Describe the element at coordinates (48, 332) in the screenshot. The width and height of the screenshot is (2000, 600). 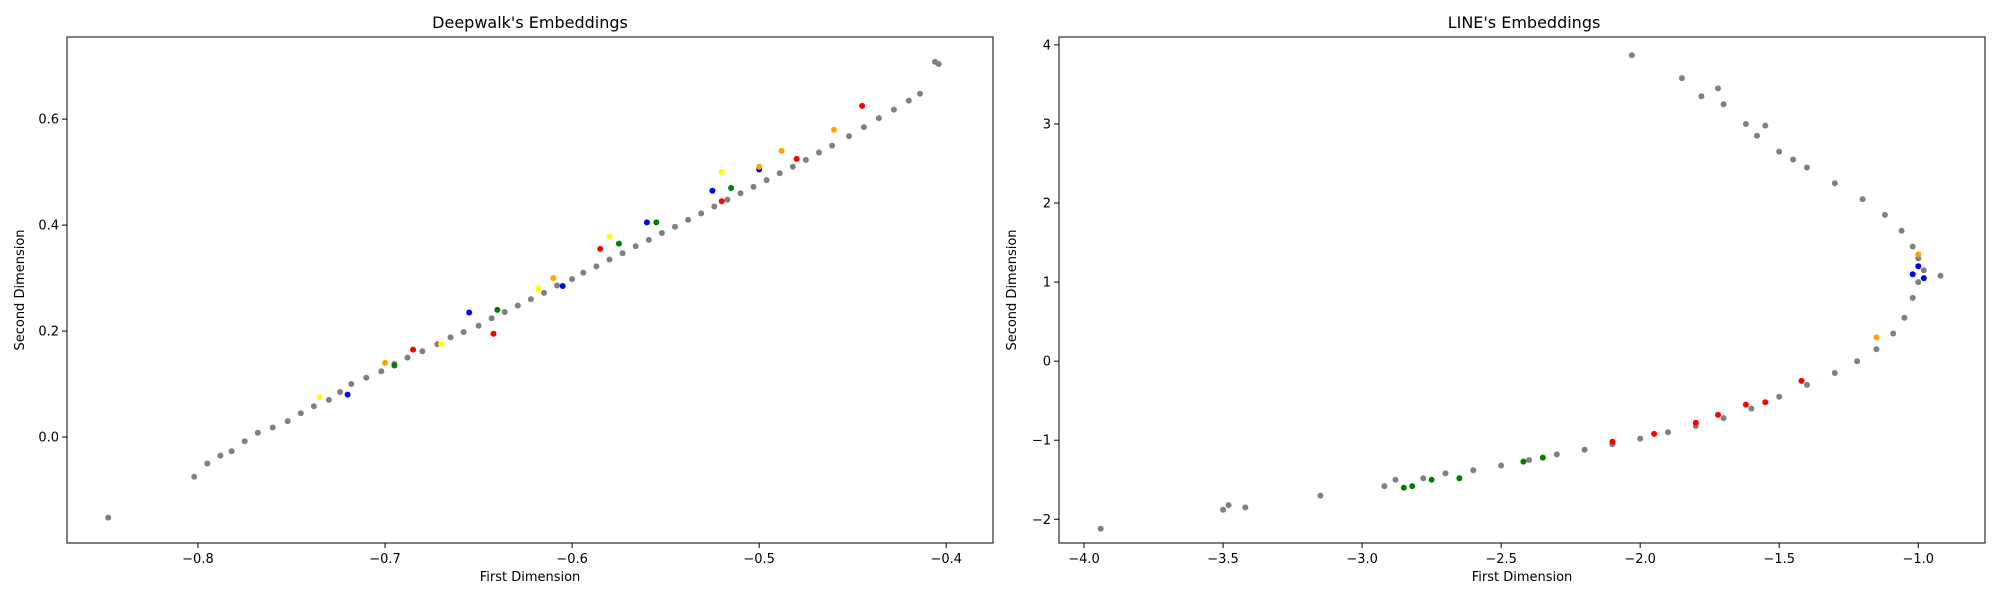
I see `y-tick-label: 0.2` at that location.